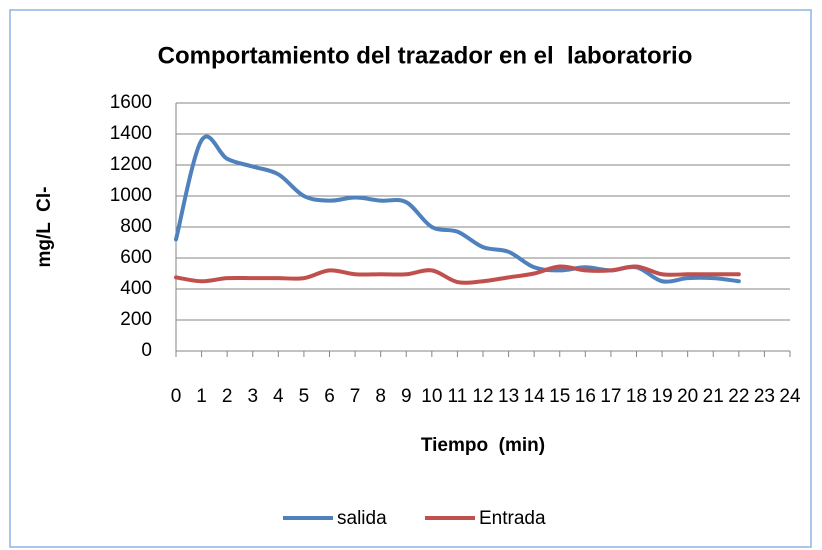  What do you see at coordinates (131, 195) in the screenshot?
I see `y-tick-label: 1000` at bounding box center [131, 195].